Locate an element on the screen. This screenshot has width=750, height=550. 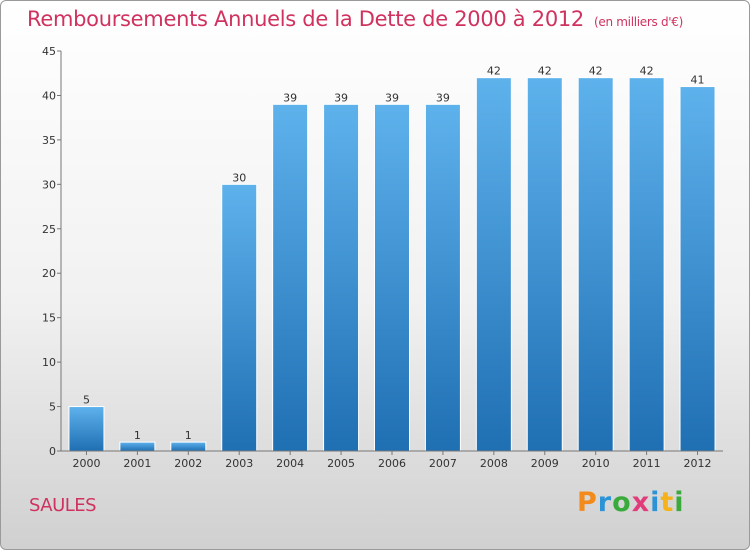
y-tick-label-10: 10 is located at coordinates (49, 362).